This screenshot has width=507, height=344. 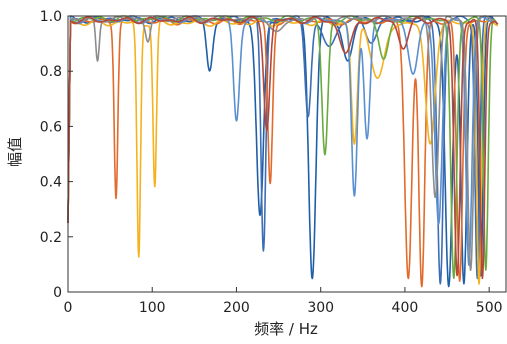 What do you see at coordinates (286, 329) in the screenshot?
I see `x-axis-label: 频率 / Hz` at bounding box center [286, 329].